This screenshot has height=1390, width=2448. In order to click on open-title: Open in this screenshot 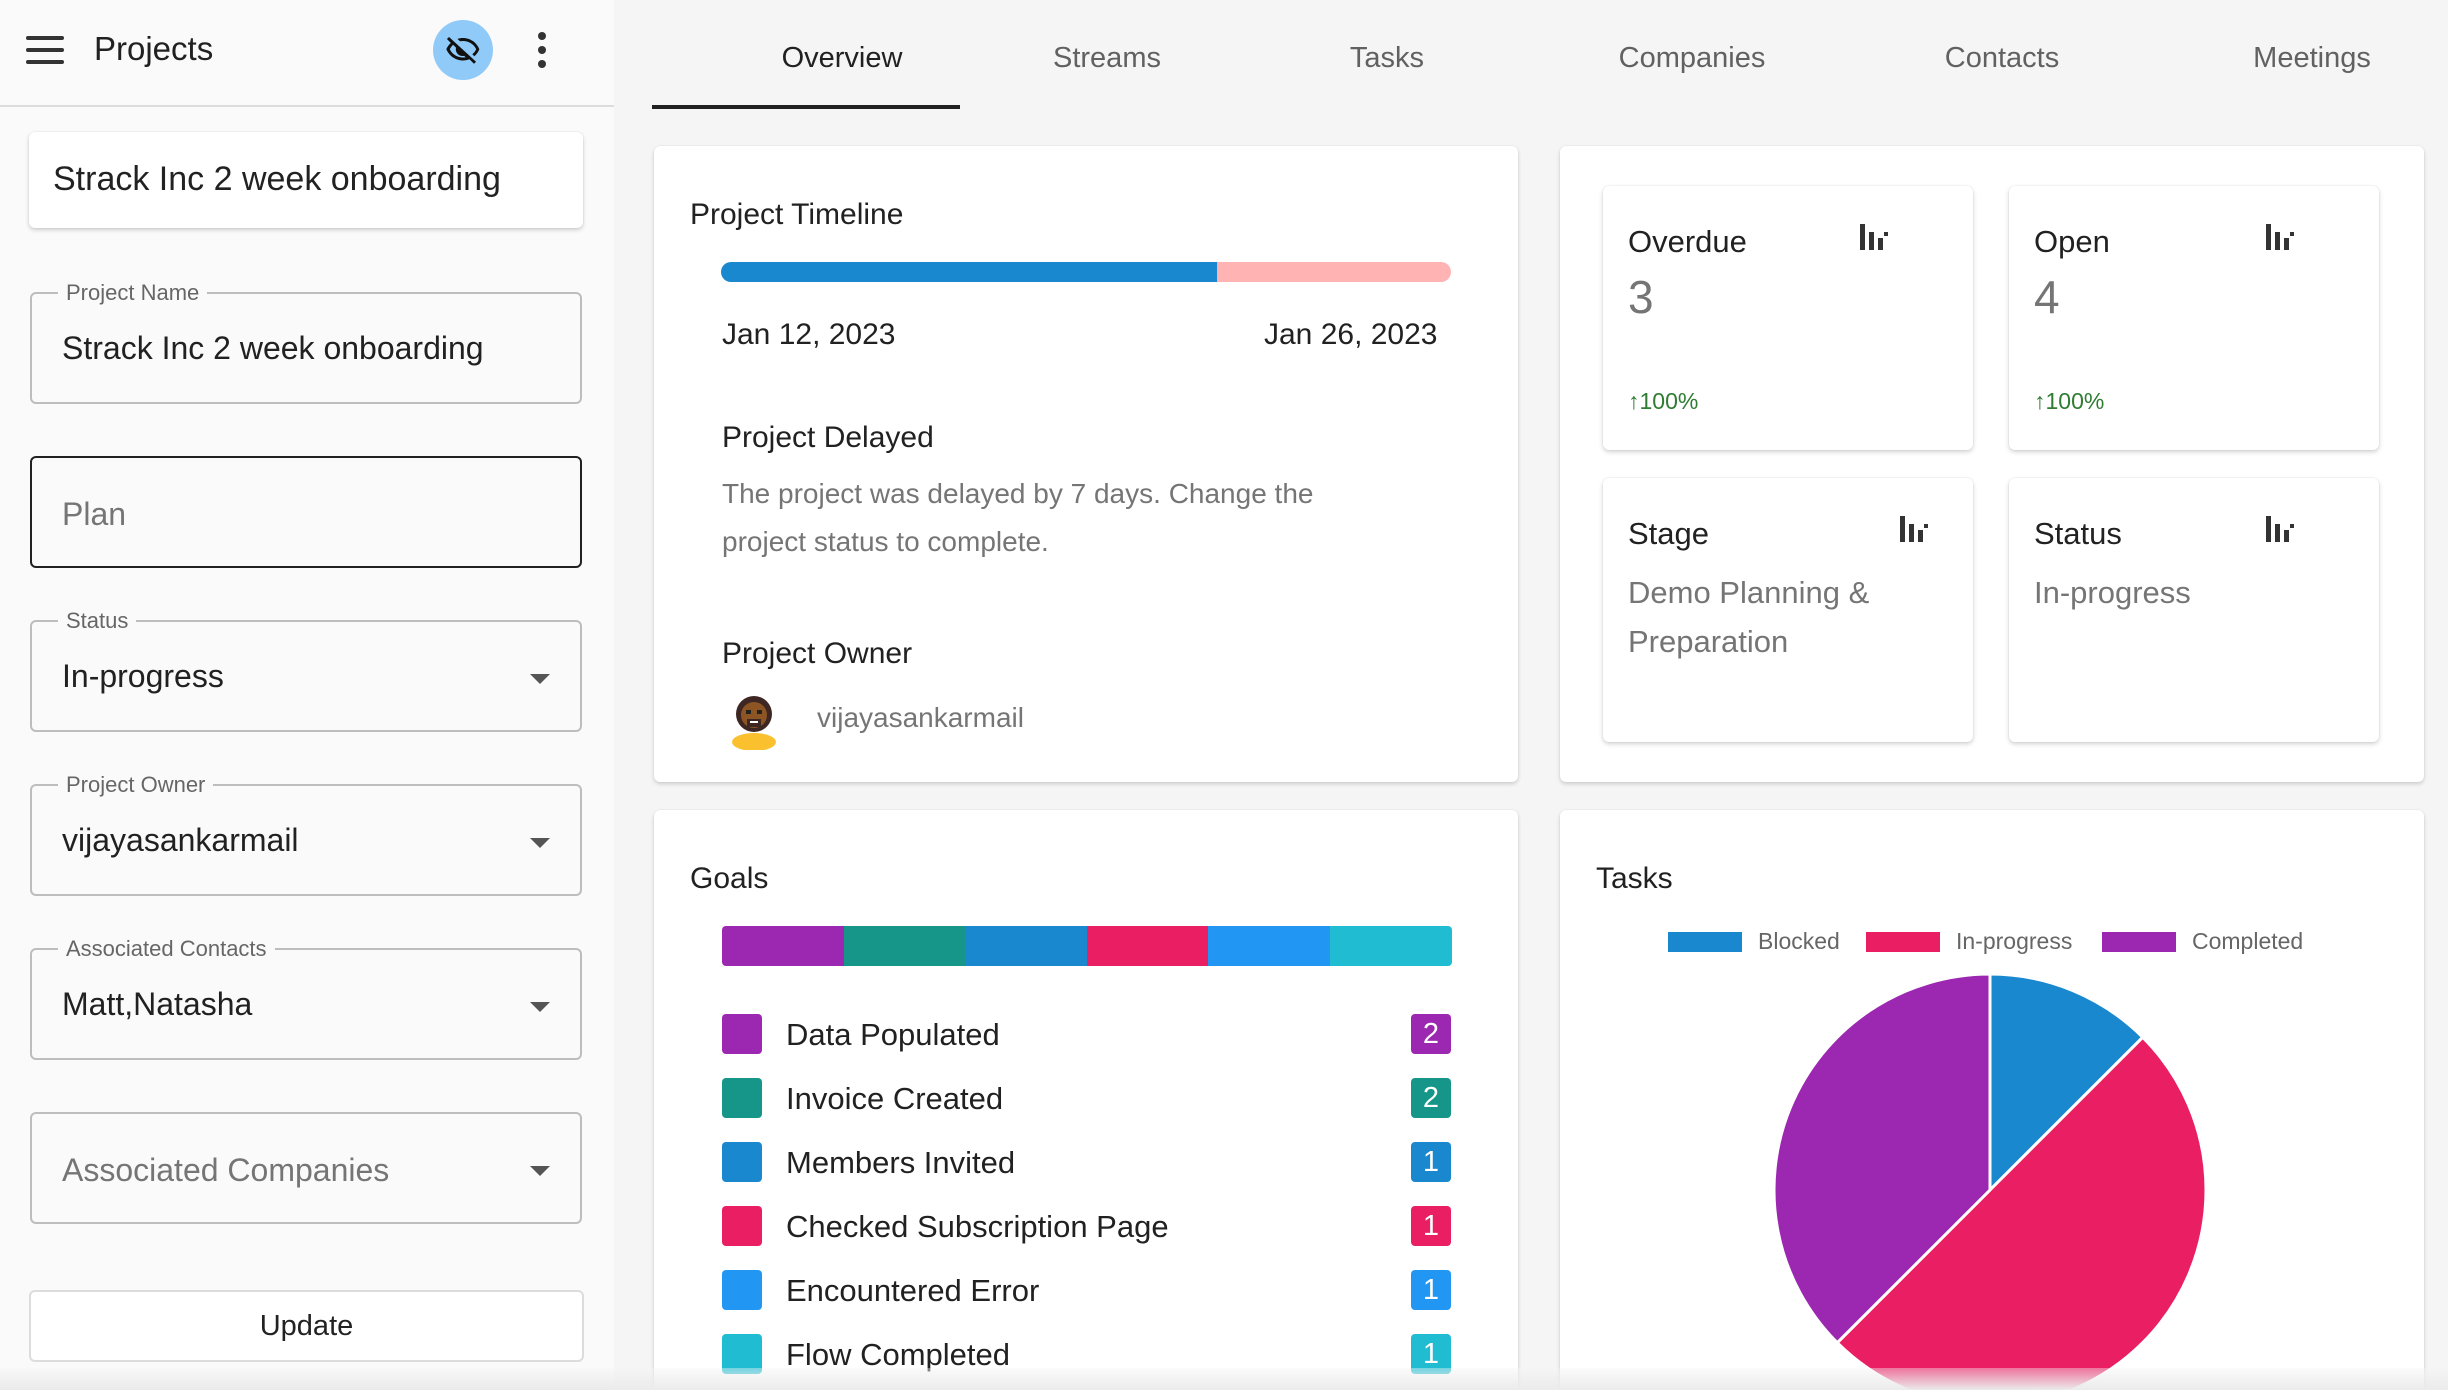, I will do `click(2072, 241)`.